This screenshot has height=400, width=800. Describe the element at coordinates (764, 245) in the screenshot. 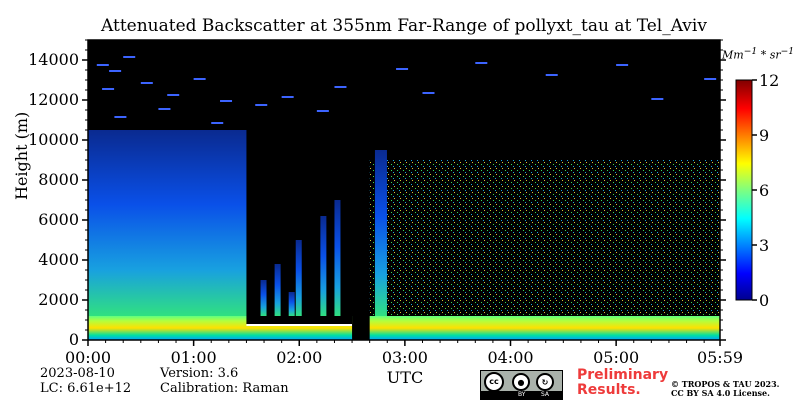

I see `colorbar-tick-label: 3` at that location.